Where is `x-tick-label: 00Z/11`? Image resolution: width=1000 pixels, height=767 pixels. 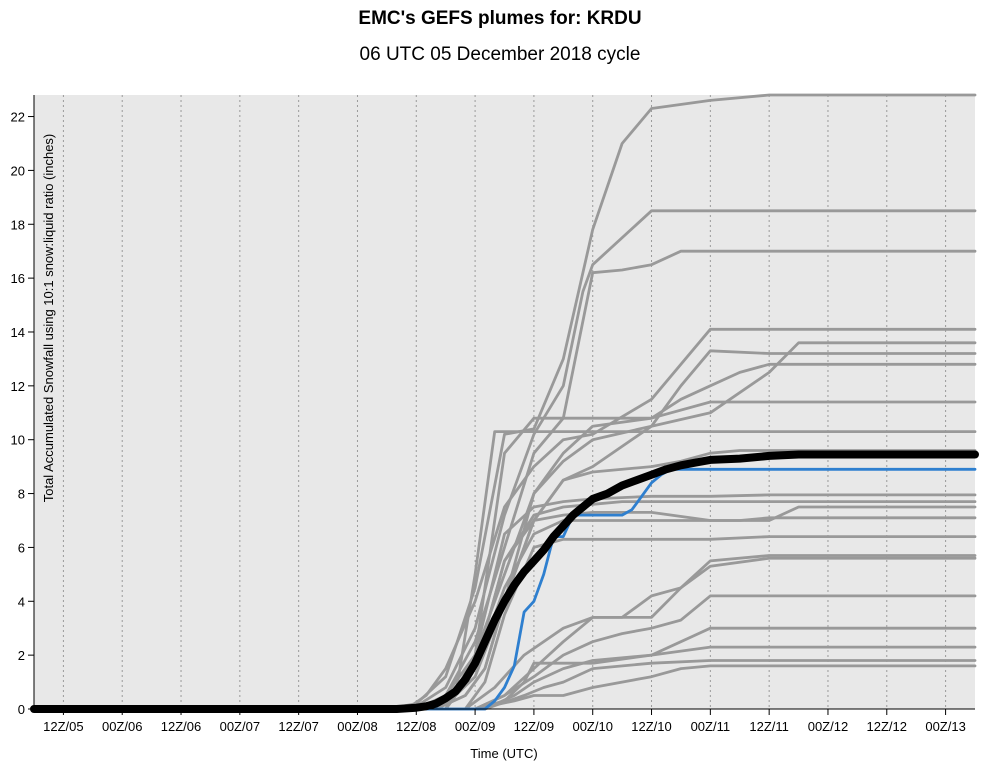 x-tick-label: 00Z/11 is located at coordinates (711, 726).